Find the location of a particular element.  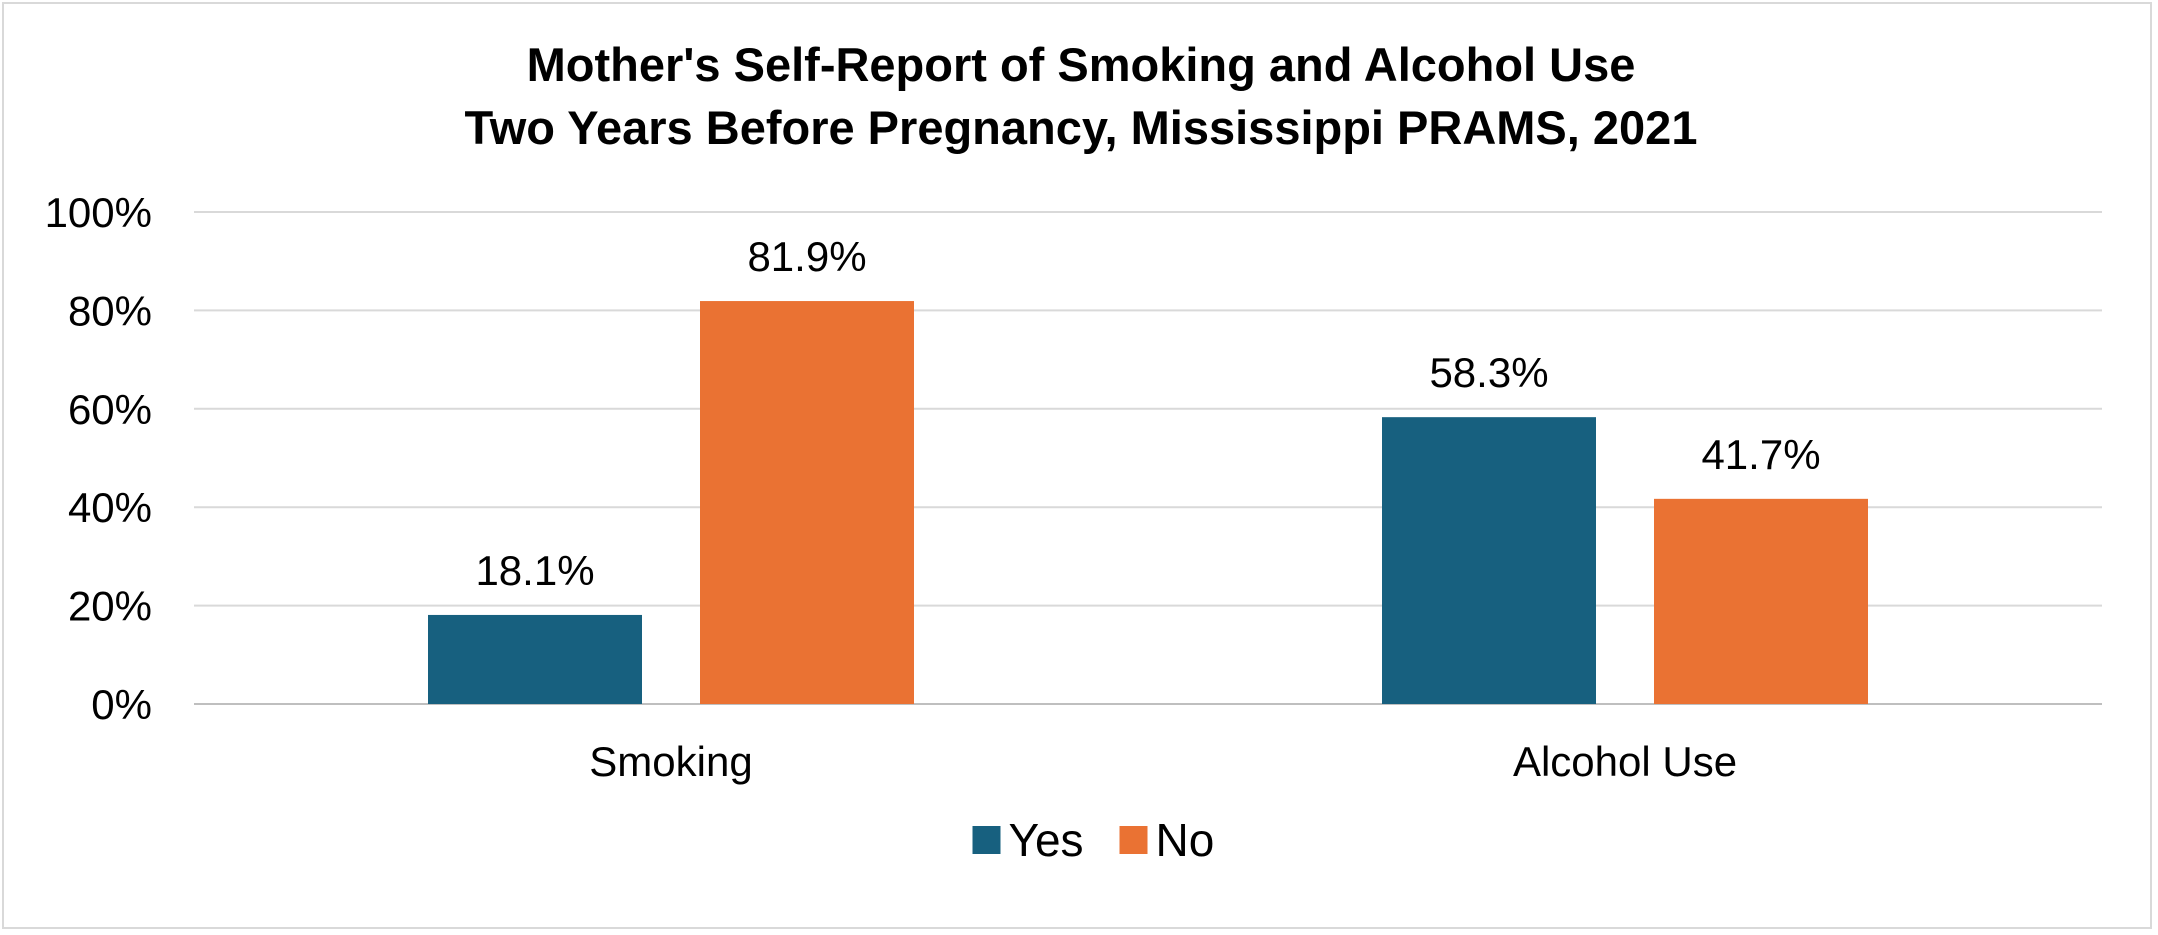

legend-swatch-no is located at coordinates (1133, 840).